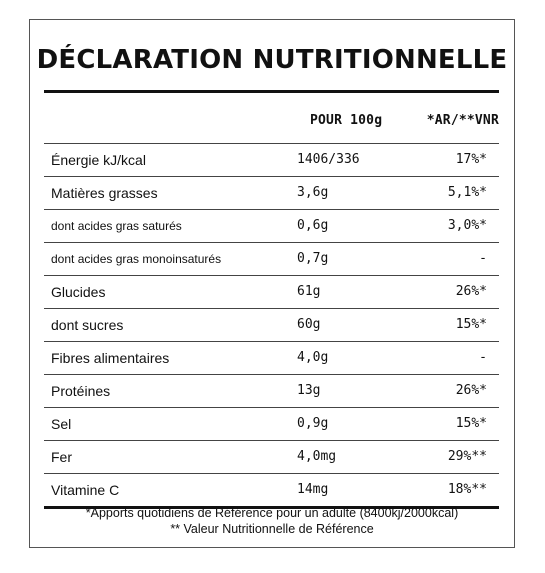 Image resolution: width=545 pixels, height=573 pixels. Describe the element at coordinates (309, 390) in the screenshot. I see `row-value: 13g` at that location.